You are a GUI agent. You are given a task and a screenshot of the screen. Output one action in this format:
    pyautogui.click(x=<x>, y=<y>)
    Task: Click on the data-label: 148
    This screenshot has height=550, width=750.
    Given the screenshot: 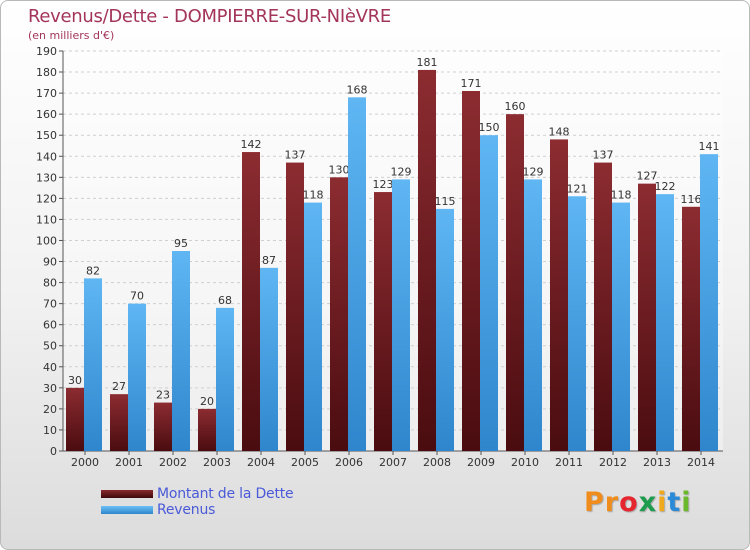 What is the action you would take?
    pyautogui.click(x=559, y=131)
    